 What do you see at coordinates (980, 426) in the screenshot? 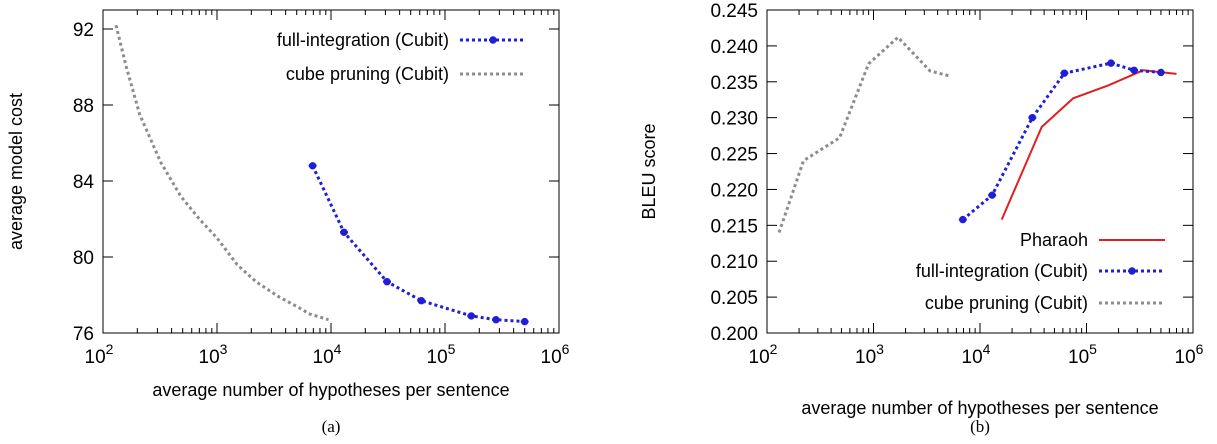
I see `panel-caption: (b)` at bounding box center [980, 426].